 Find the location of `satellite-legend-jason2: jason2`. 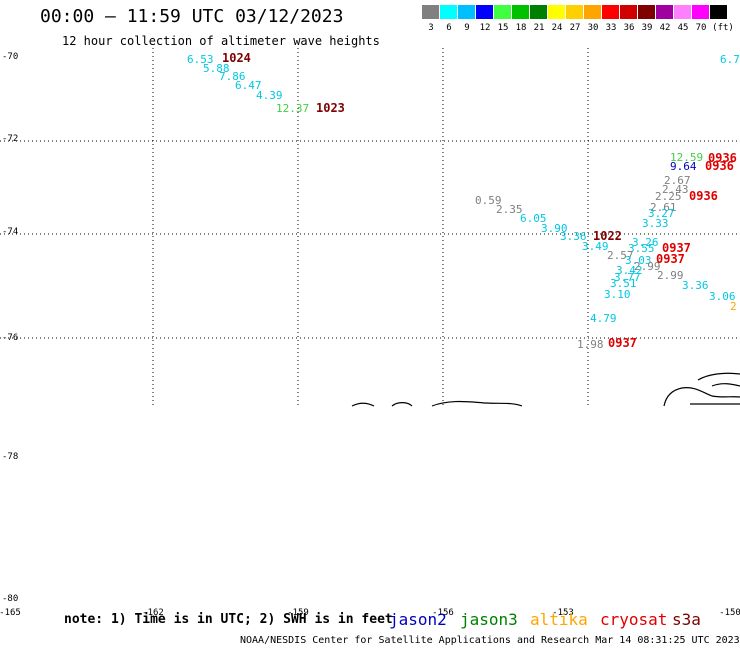

satellite-legend-jason2: jason2 is located at coordinates (418, 619).